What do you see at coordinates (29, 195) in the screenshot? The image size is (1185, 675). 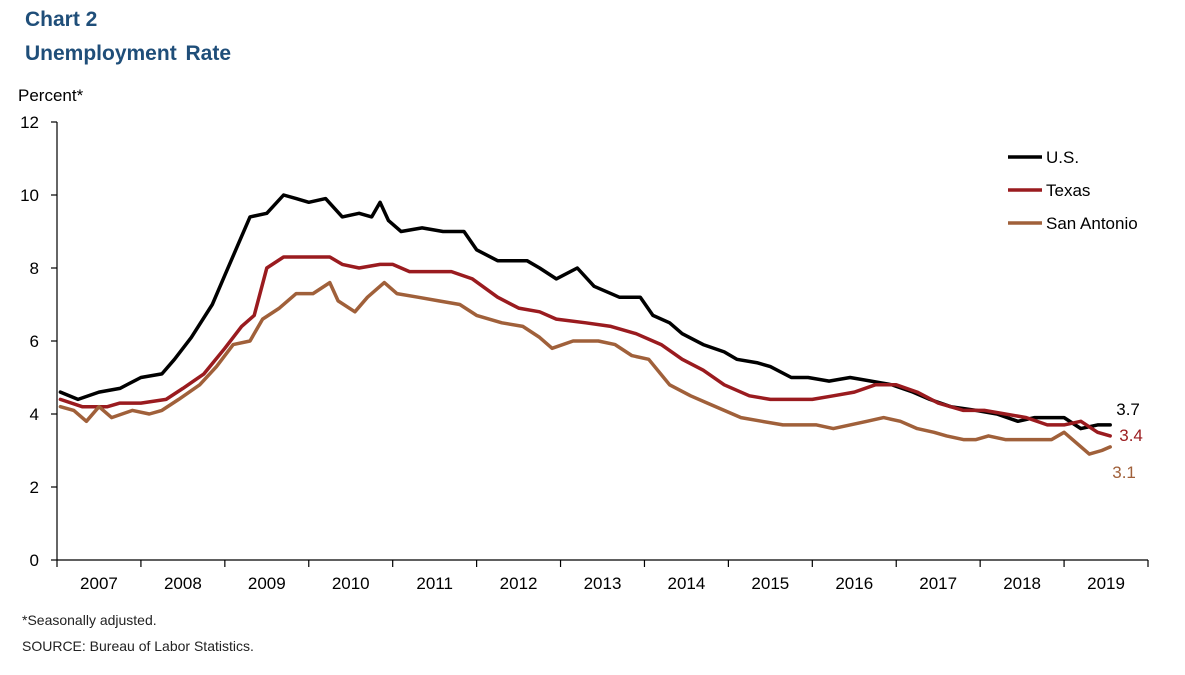 I see `y-tick-label: 10` at bounding box center [29, 195].